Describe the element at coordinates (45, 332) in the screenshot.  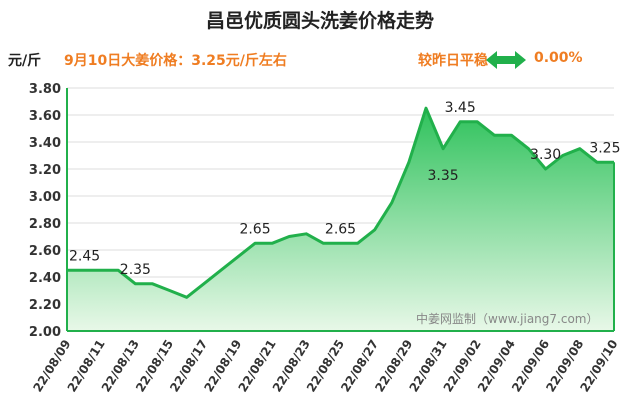
I see `y-tick-label: 2.00` at that location.